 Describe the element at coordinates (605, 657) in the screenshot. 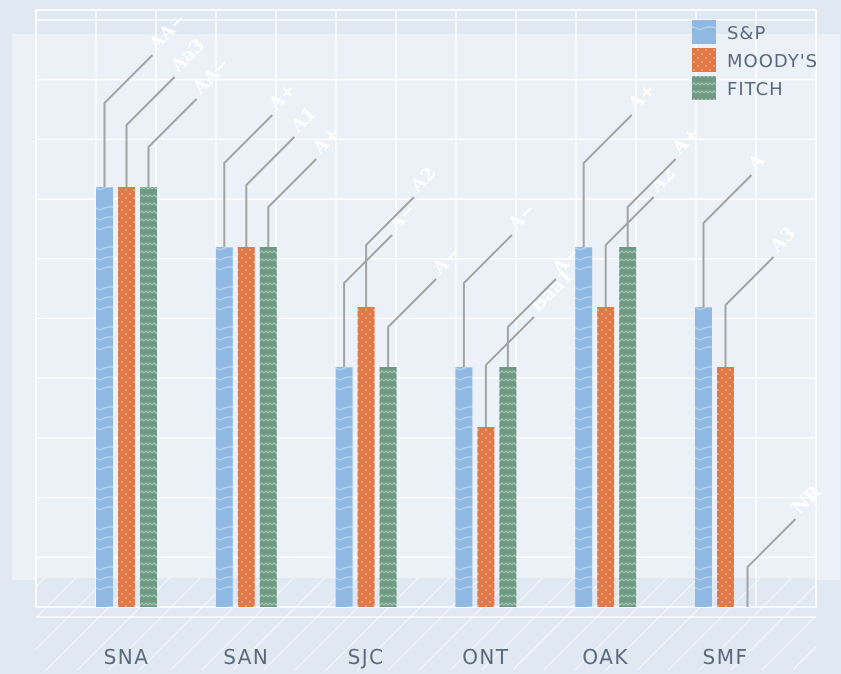

I see `category-label-oak: OAK` at that location.